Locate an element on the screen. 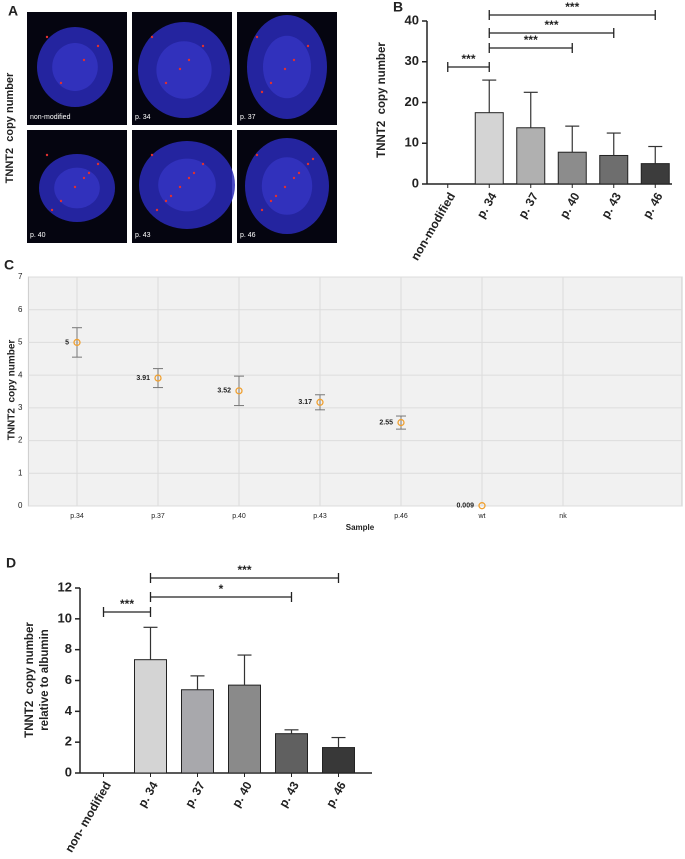  y-tick-label: 8 is located at coordinates (68, 648).